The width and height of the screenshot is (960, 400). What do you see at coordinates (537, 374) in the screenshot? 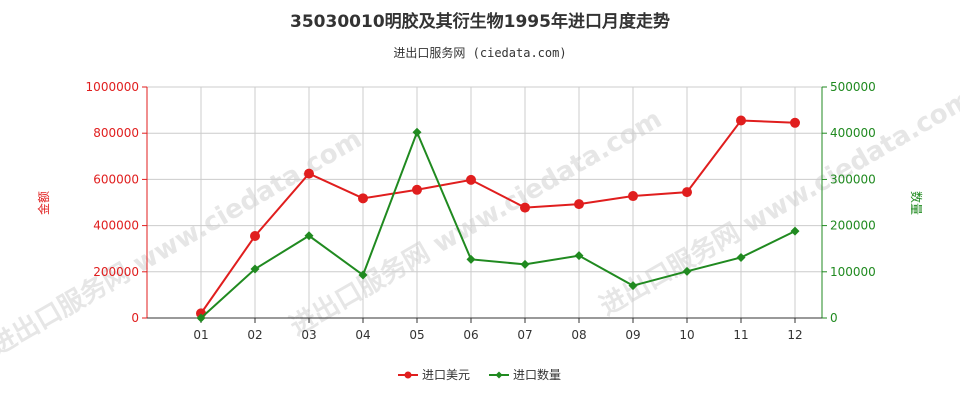
I see `legend-label: 进口数量` at bounding box center [537, 374].